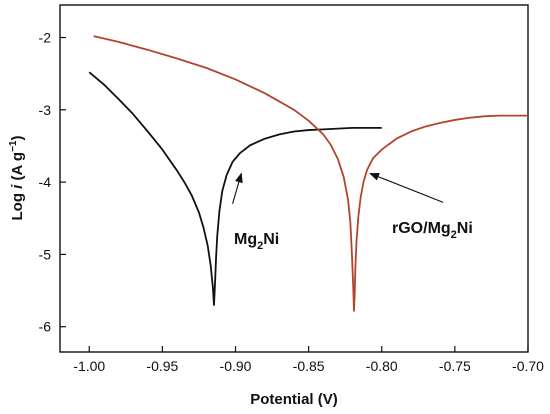  I want to click on label-rgo-mg2ni: rGO/Mg2Ni, so click(432, 230).